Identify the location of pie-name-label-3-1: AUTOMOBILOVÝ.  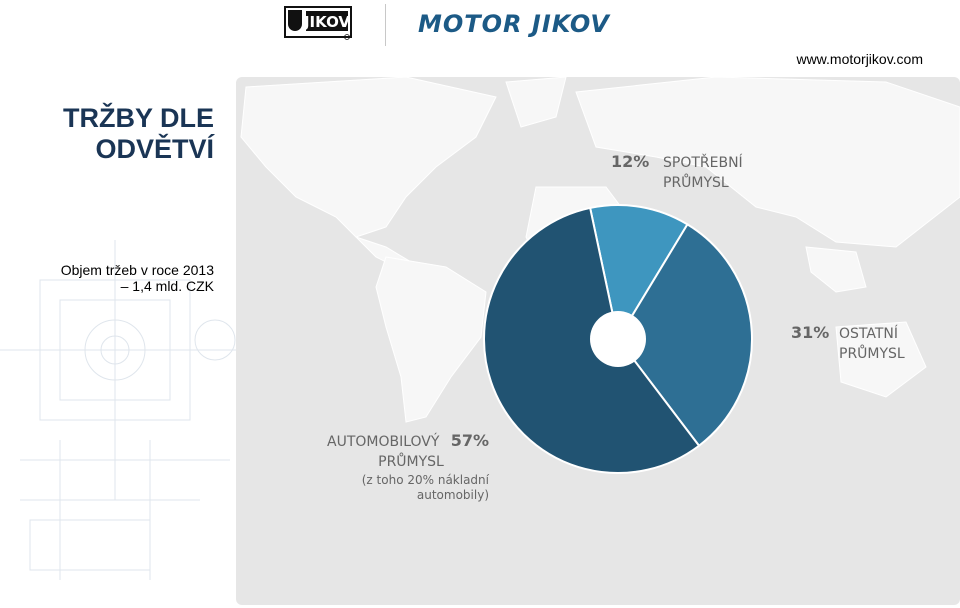
(383, 441).